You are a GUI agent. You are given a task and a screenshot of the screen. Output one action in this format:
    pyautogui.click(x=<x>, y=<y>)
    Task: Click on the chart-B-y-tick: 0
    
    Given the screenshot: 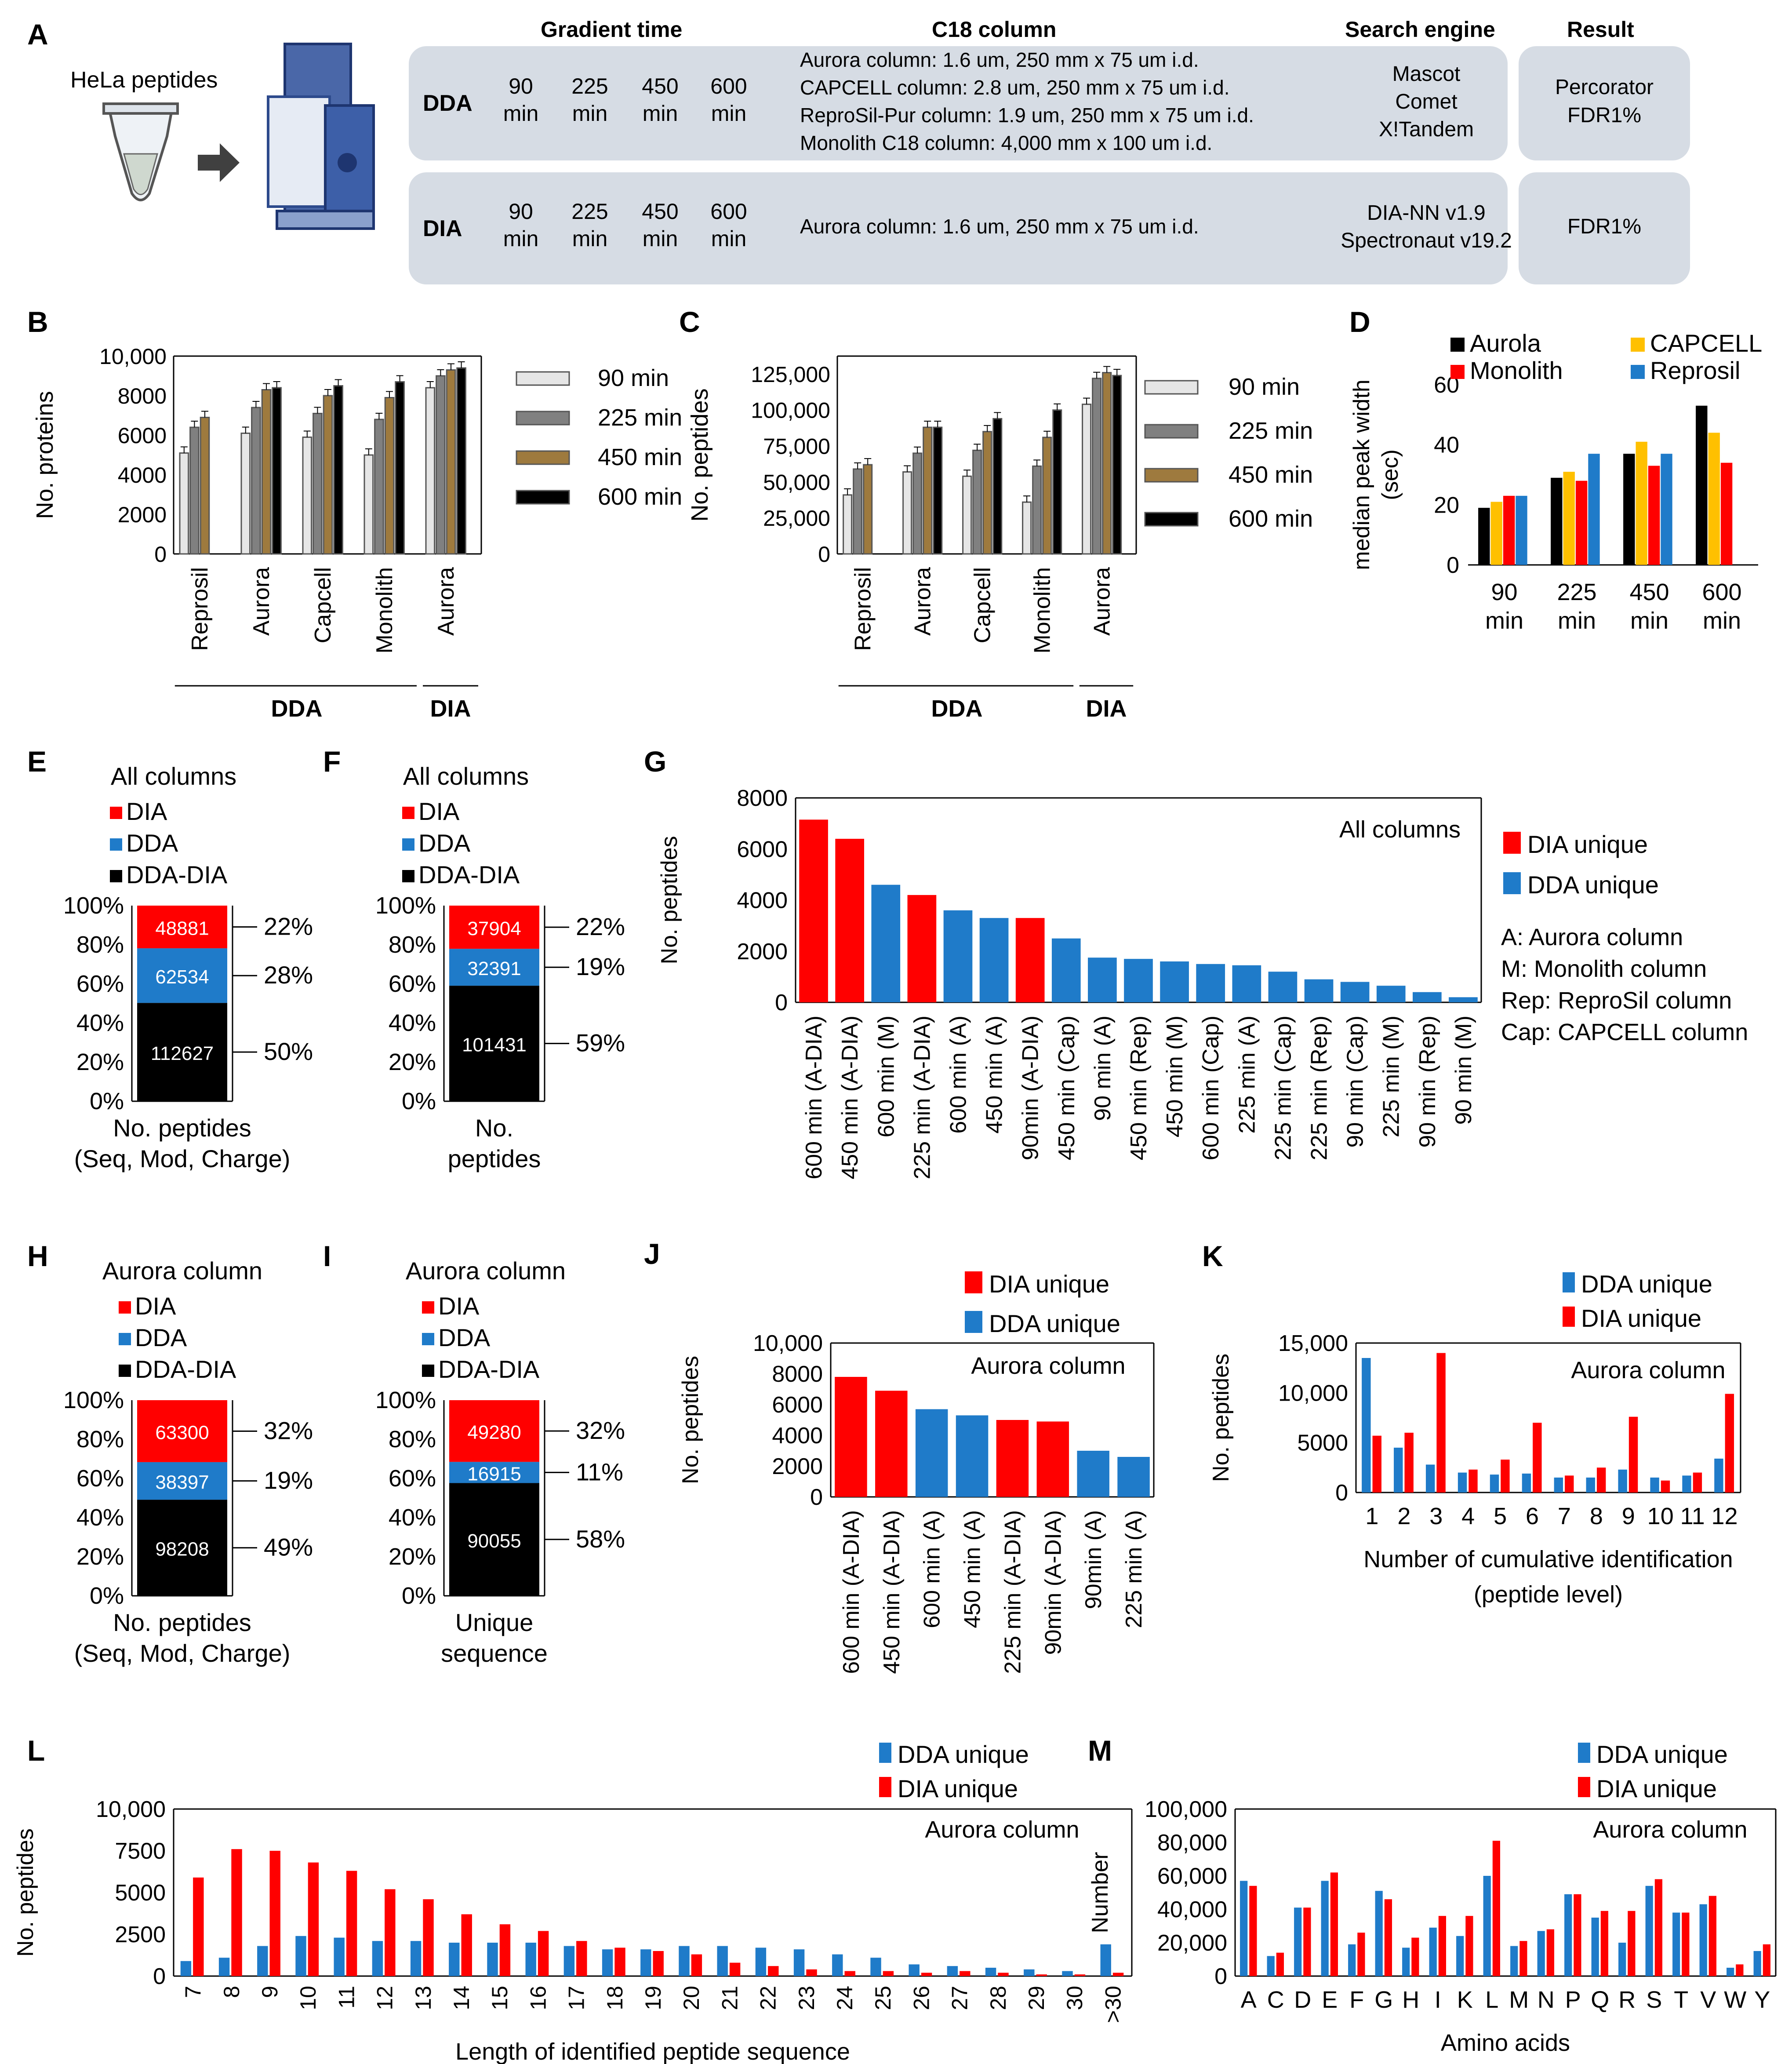 What is the action you would take?
    pyautogui.click(x=160, y=555)
    